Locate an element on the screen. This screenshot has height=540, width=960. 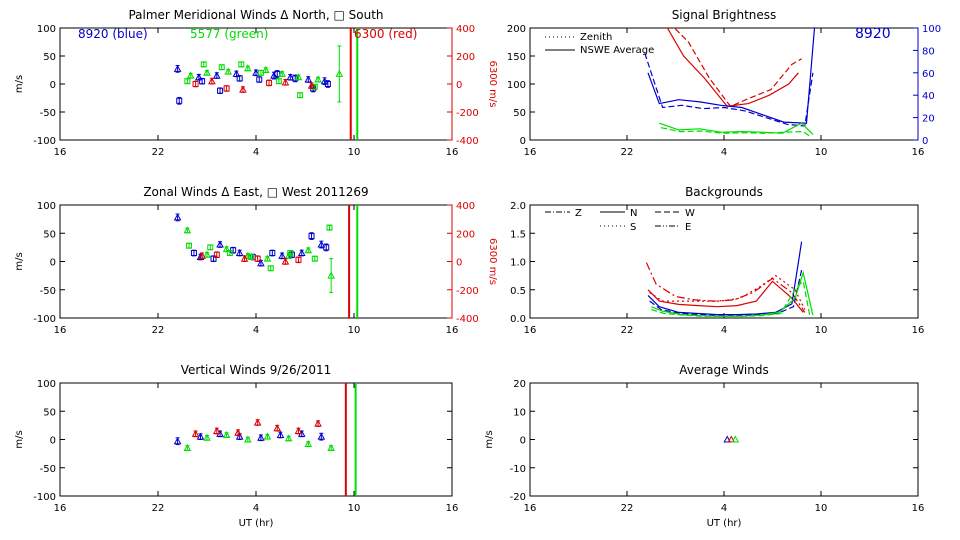
plot-frame is located at coordinates (724, 439).